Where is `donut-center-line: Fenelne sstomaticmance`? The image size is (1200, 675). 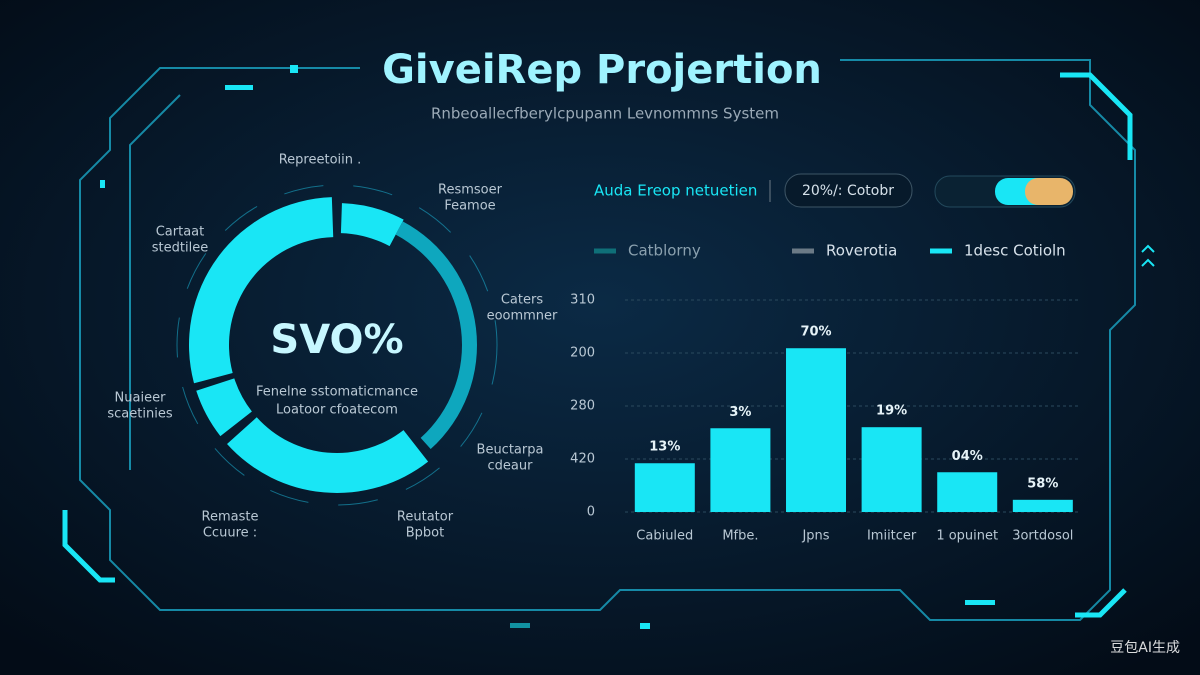 donut-center-line: Fenelne sstomaticmance is located at coordinates (337, 392).